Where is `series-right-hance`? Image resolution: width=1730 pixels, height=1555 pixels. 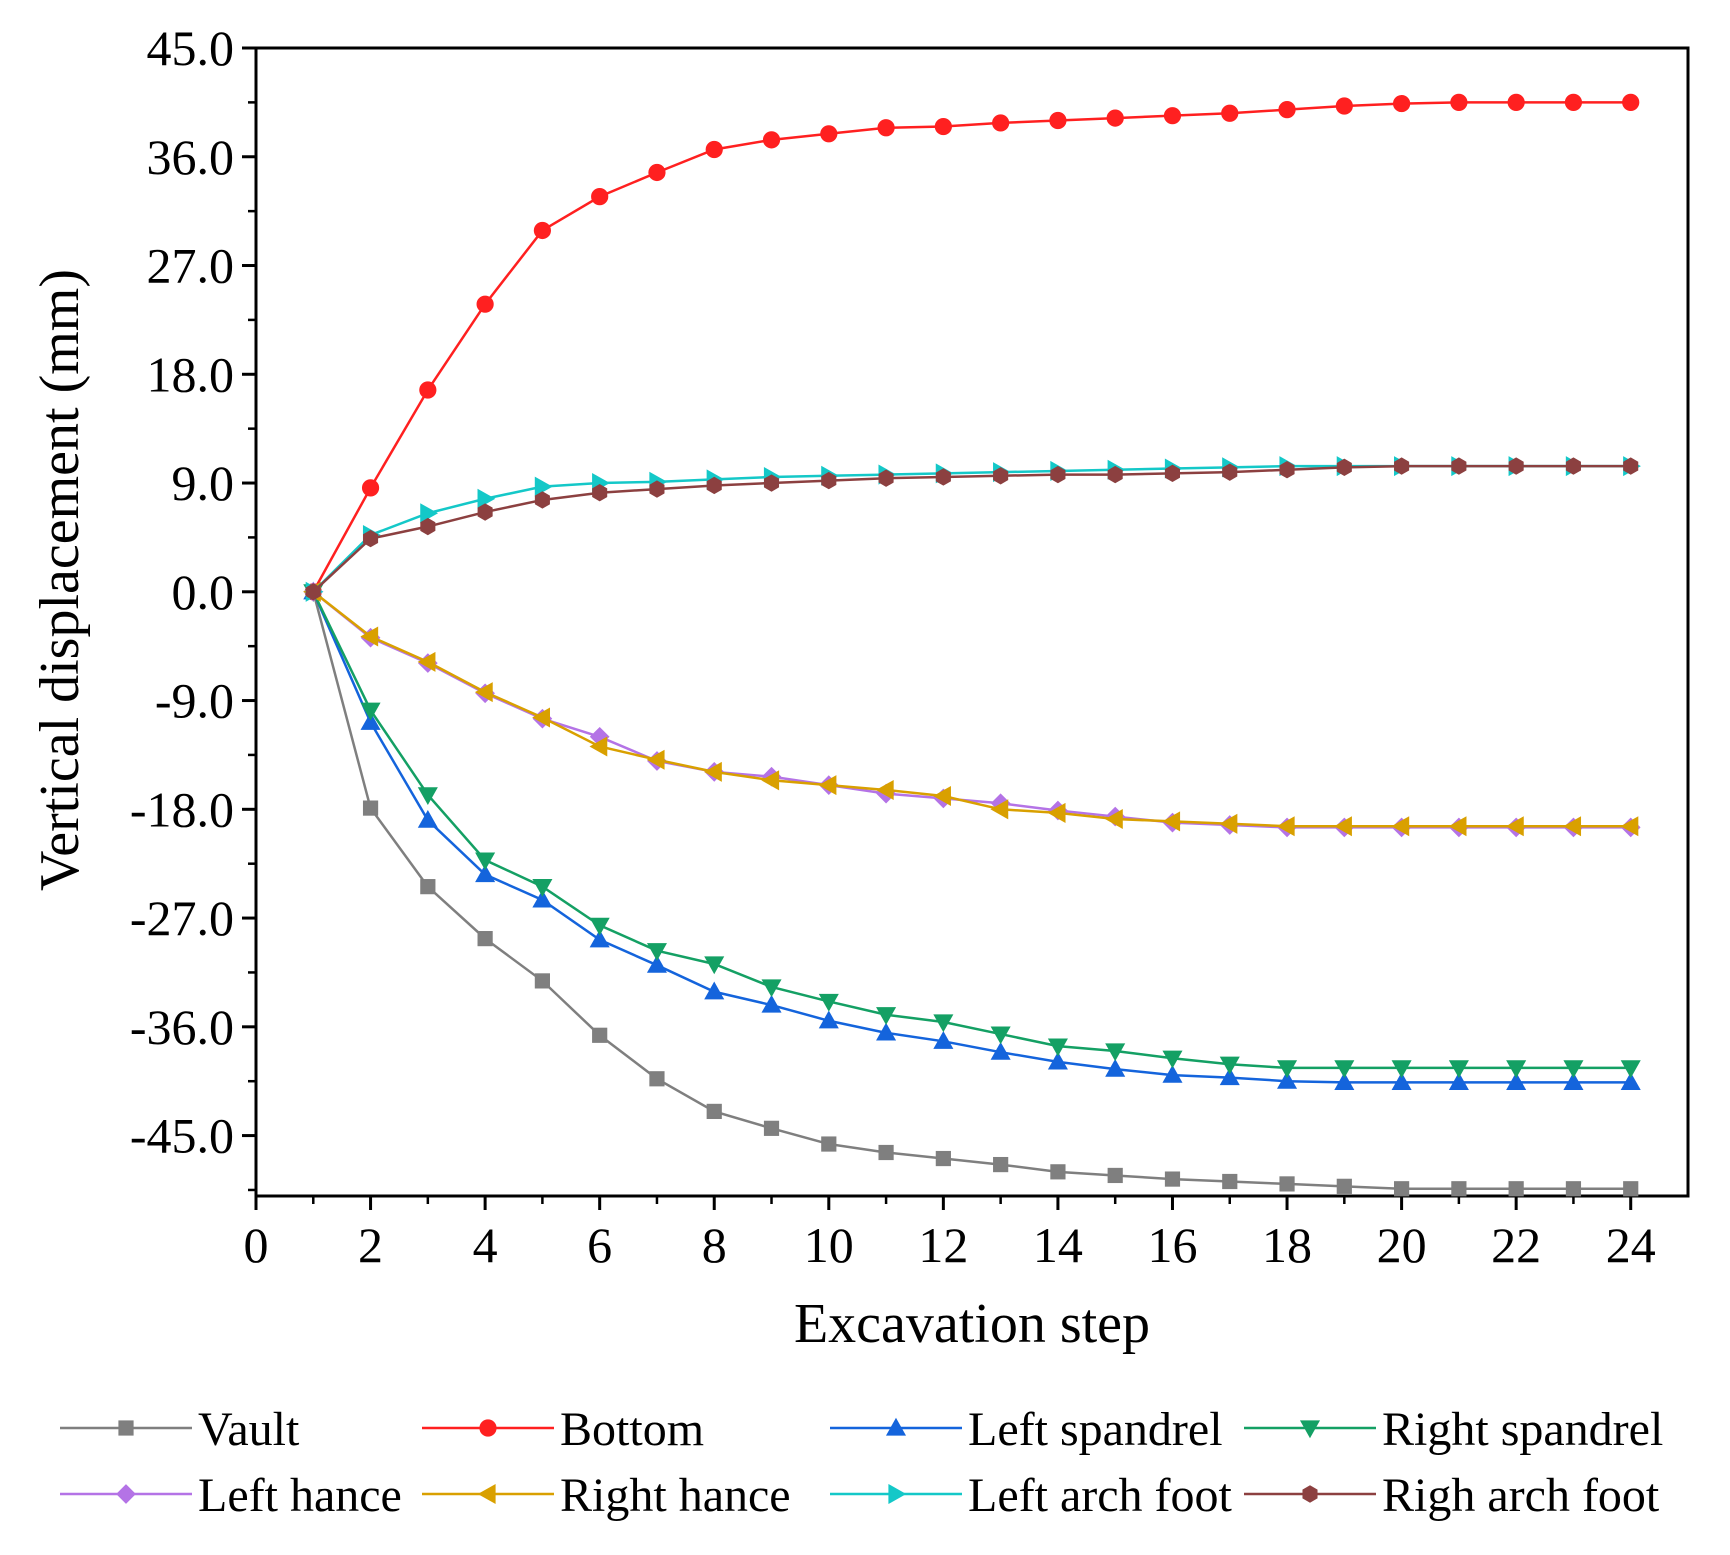 series-right-hance is located at coordinates (971, 709).